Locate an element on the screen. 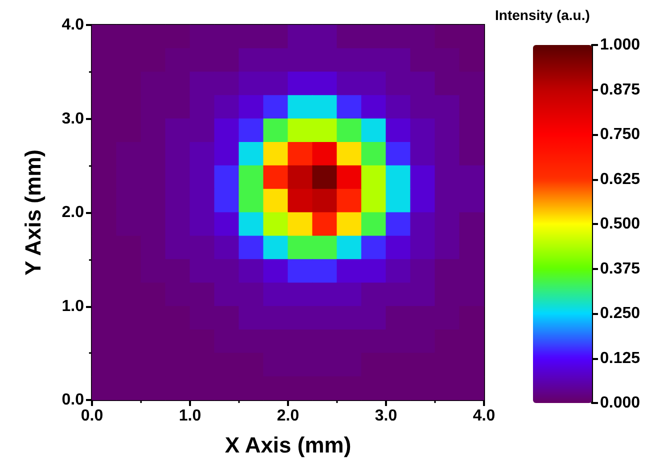 The height and width of the screenshot is (475, 668). x-tick-label: 0.0 is located at coordinates (92, 416).